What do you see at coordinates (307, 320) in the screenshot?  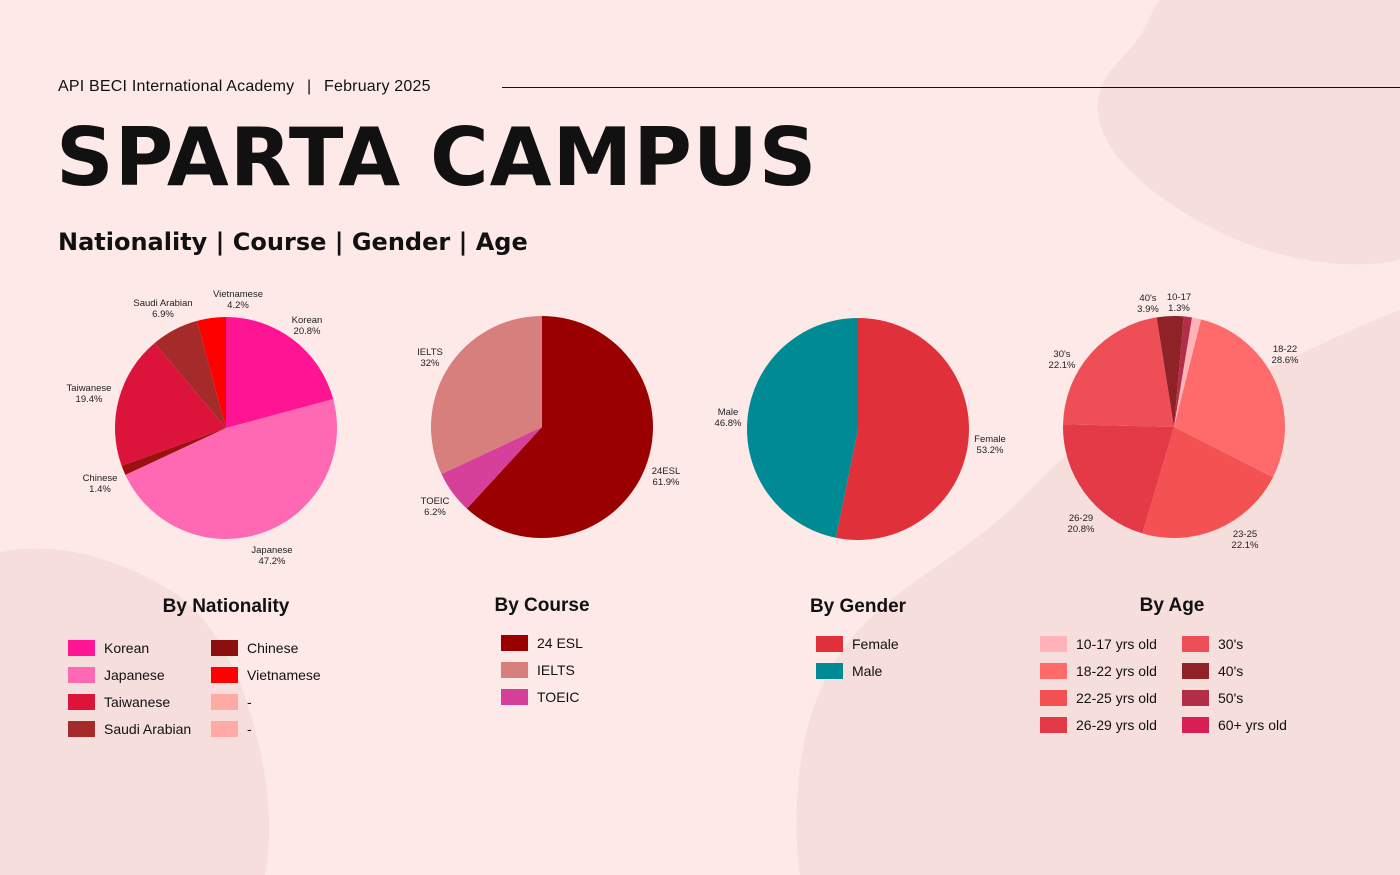 I see `nationality-label-korean: Korean` at bounding box center [307, 320].